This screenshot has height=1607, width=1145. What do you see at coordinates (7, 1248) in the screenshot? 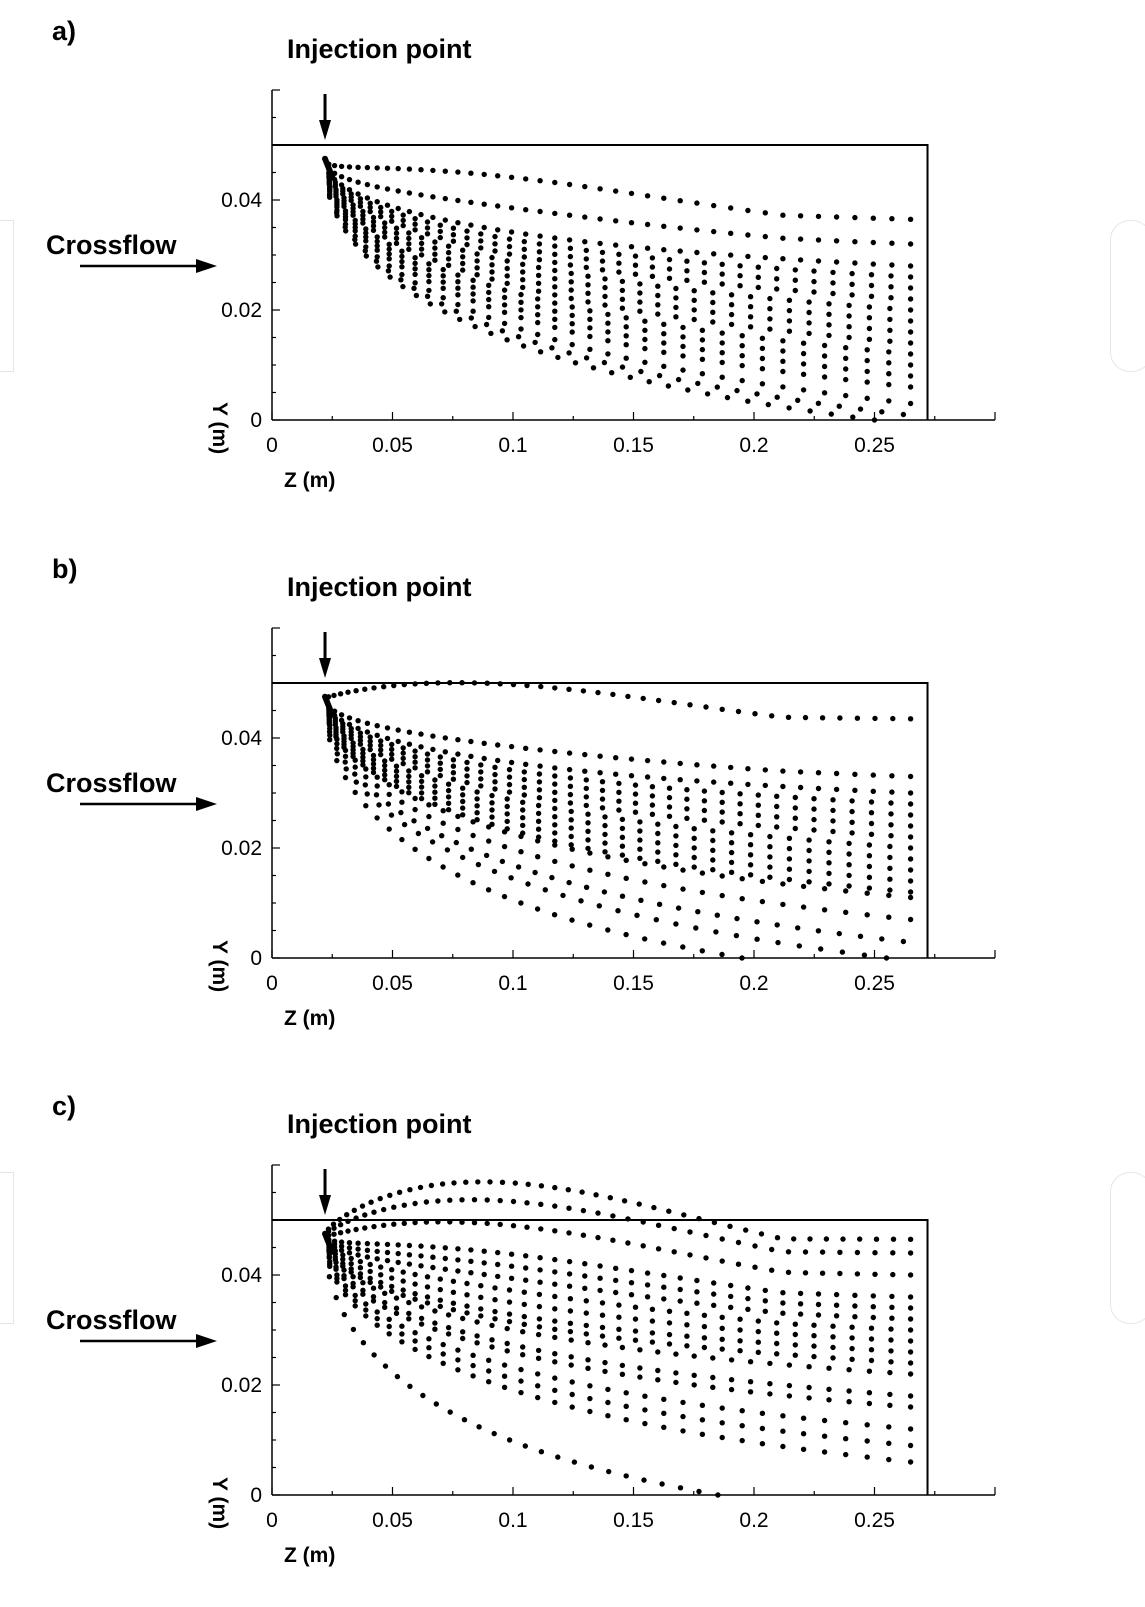
I see `decor-bracket-left-bottom` at bounding box center [7, 1248].